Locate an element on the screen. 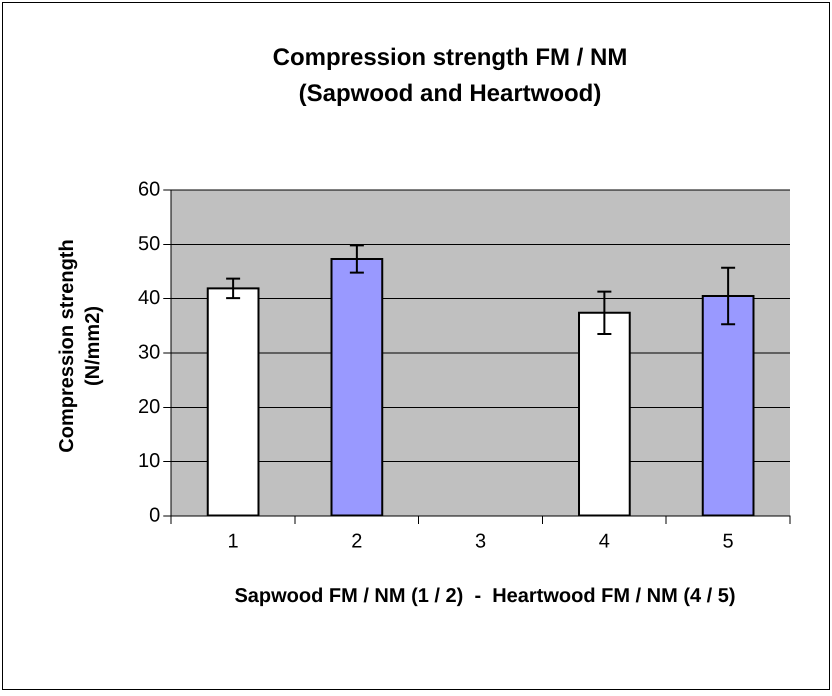 The height and width of the screenshot is (696, 832). x-tick-label: 3 is located at coordinates (480, 541).